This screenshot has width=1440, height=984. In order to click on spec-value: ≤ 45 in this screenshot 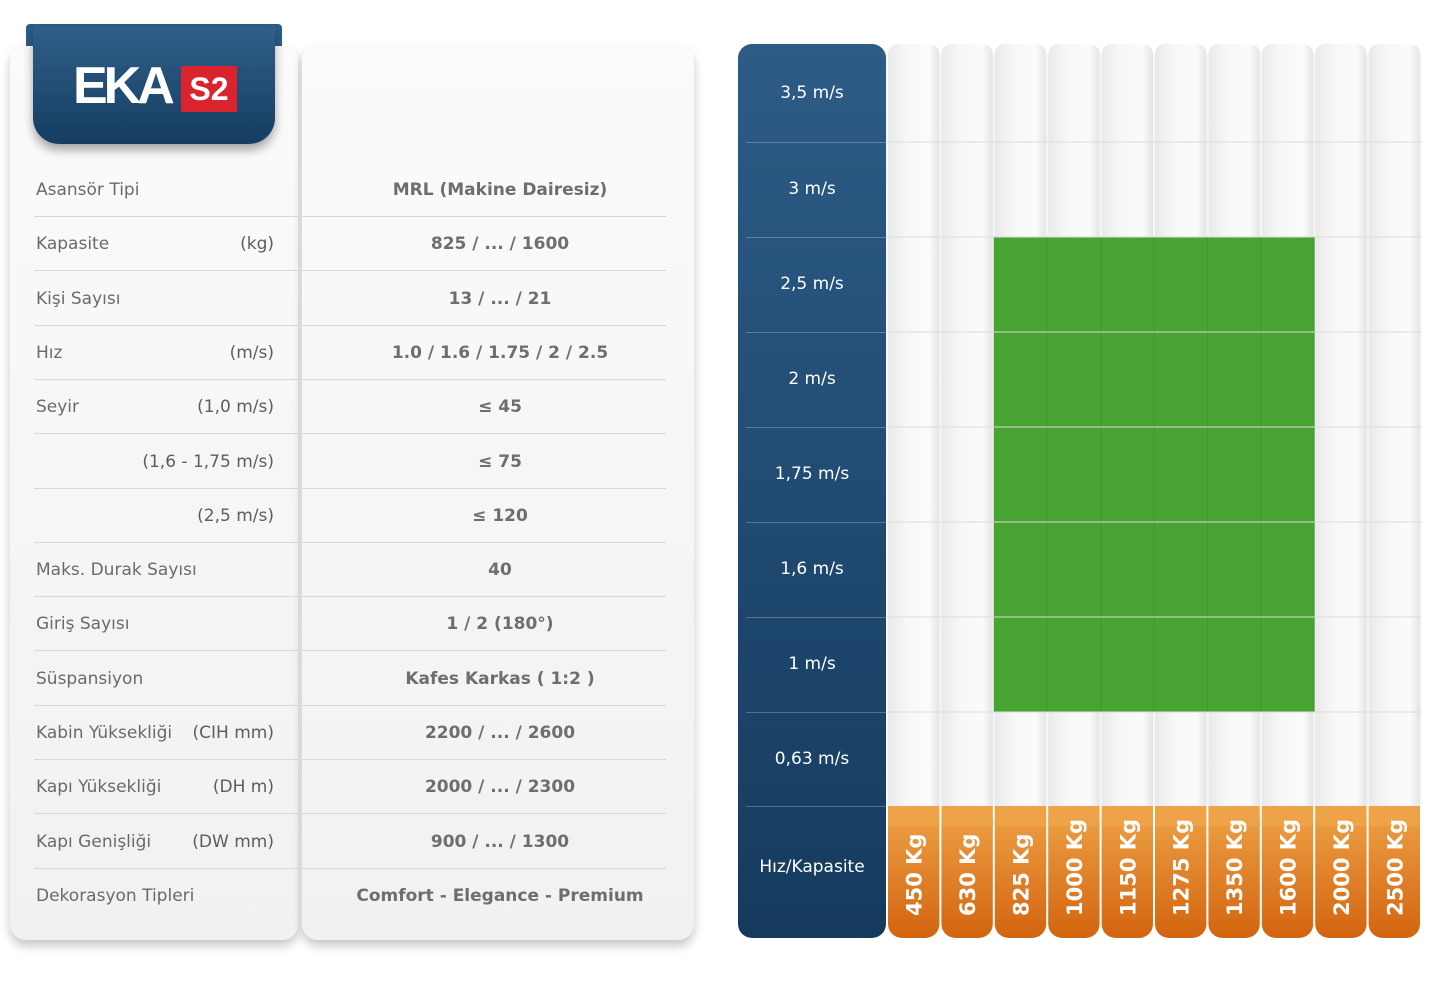, I will do `click(500, 407)`.